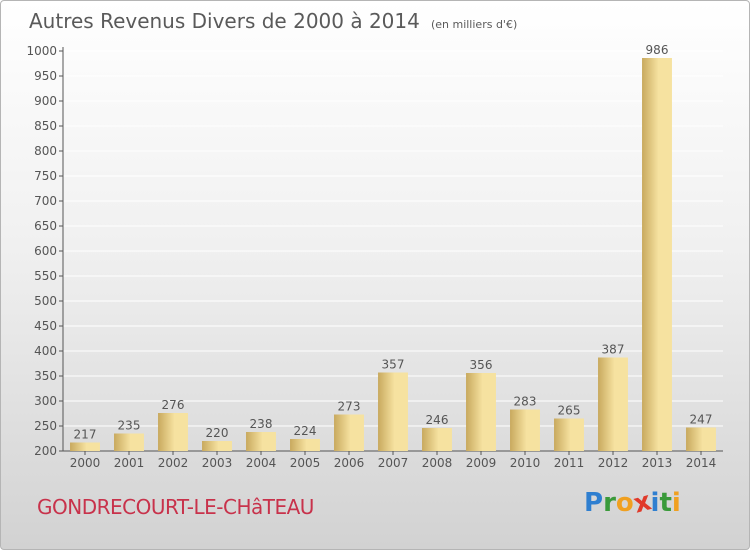 This screenshot has height=550, width=750. What do you see at coordinates (569, 411) in the screenshot?
I see `bar-value-label: 265` at bounding box center [569, 411].